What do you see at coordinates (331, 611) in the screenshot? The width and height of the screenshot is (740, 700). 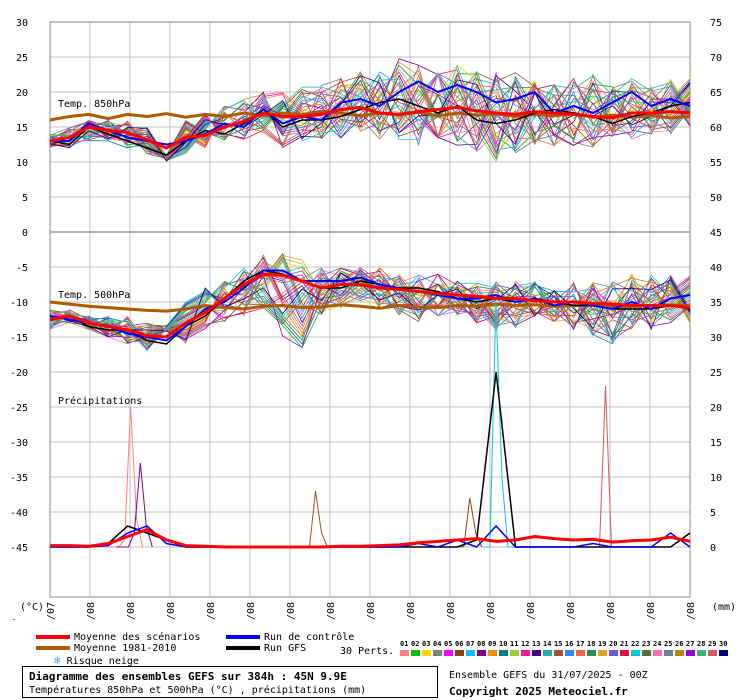 I see `x-tick-label: 07/08` at bounding box center [331, 611].